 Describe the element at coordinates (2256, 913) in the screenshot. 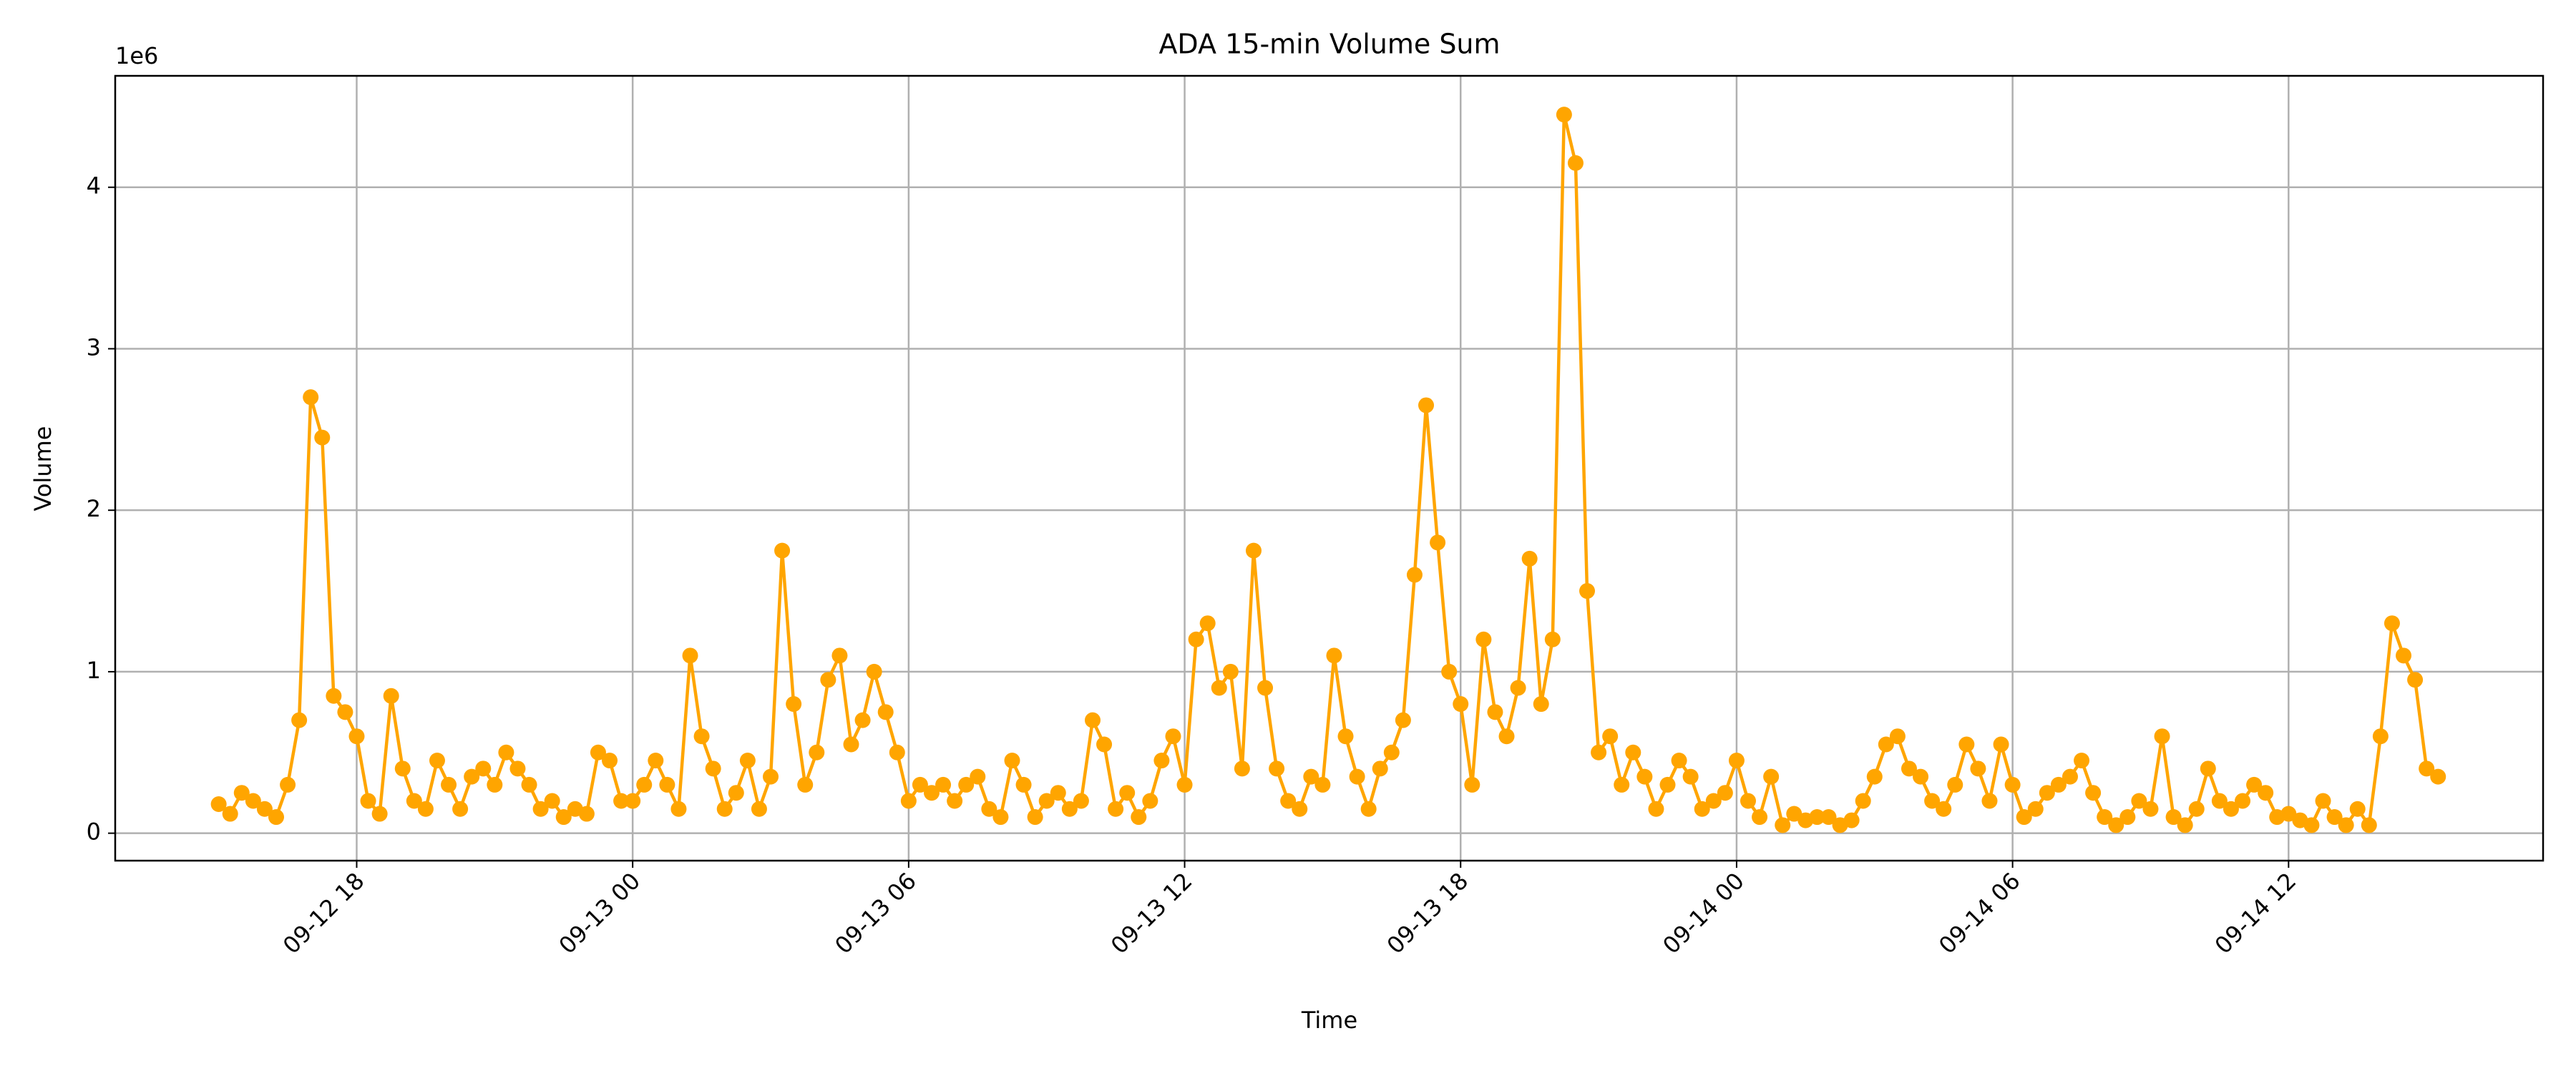

I see `x-tick-label: 09-14 12` at that location.